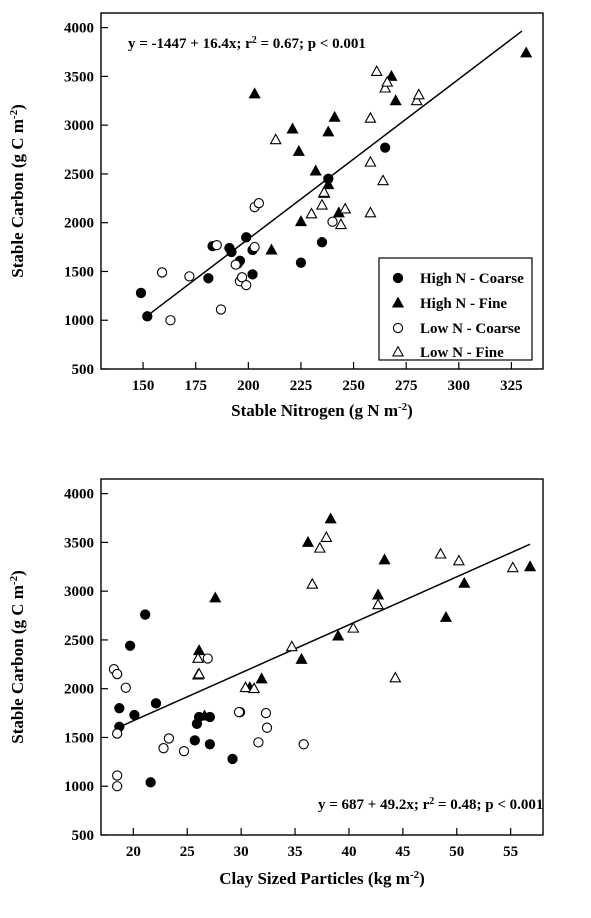 The height and width of the screenshot is (918, 591). I want to click on x-tick-label: 40, so click(348, 852).